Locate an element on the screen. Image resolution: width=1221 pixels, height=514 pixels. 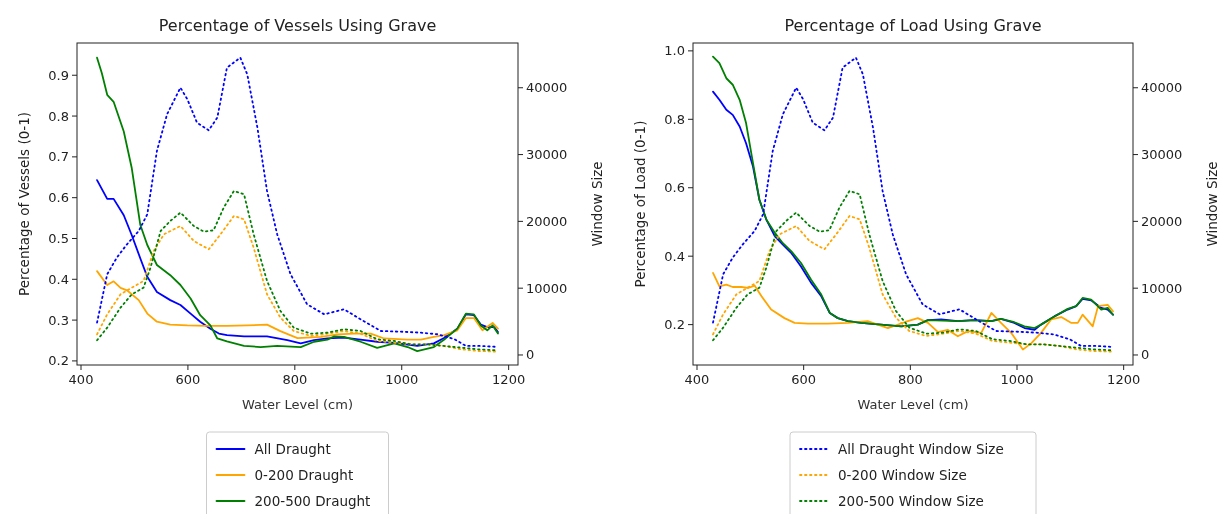
legend-label: 200-500 Window Size is located at coordinates (911, 501).